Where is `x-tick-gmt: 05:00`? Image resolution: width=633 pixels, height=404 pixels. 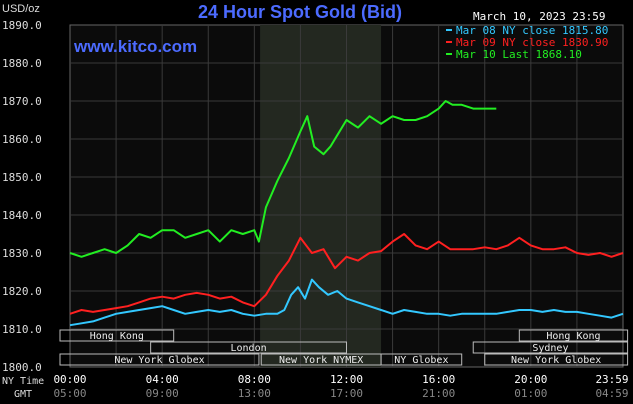
x-tick-gmt: 05:00 is located at coordinates (69, 393).